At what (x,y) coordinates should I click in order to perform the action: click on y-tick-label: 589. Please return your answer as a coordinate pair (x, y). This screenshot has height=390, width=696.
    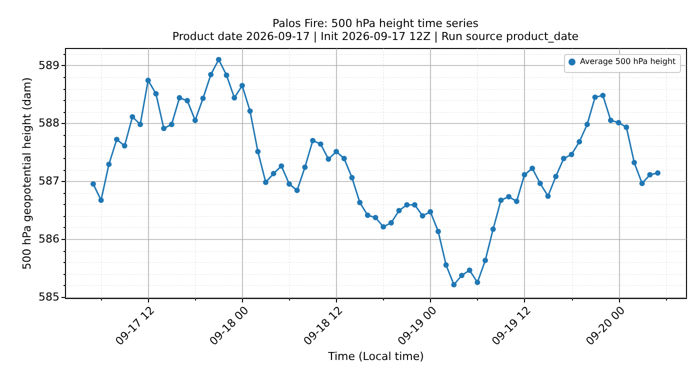
    Looking at the image, I should click on (49, 65).